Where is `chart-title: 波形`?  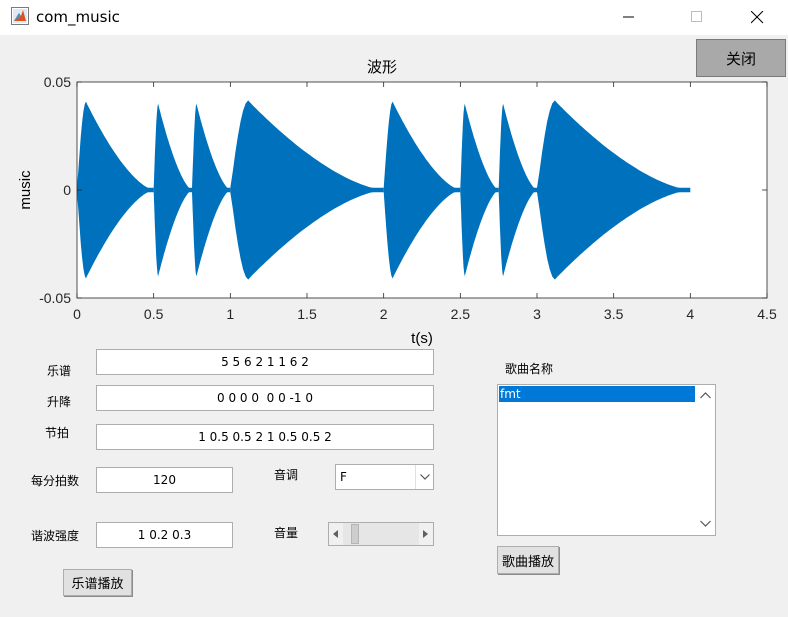 chart-title: 波形 is located at coordinates (382, 67).